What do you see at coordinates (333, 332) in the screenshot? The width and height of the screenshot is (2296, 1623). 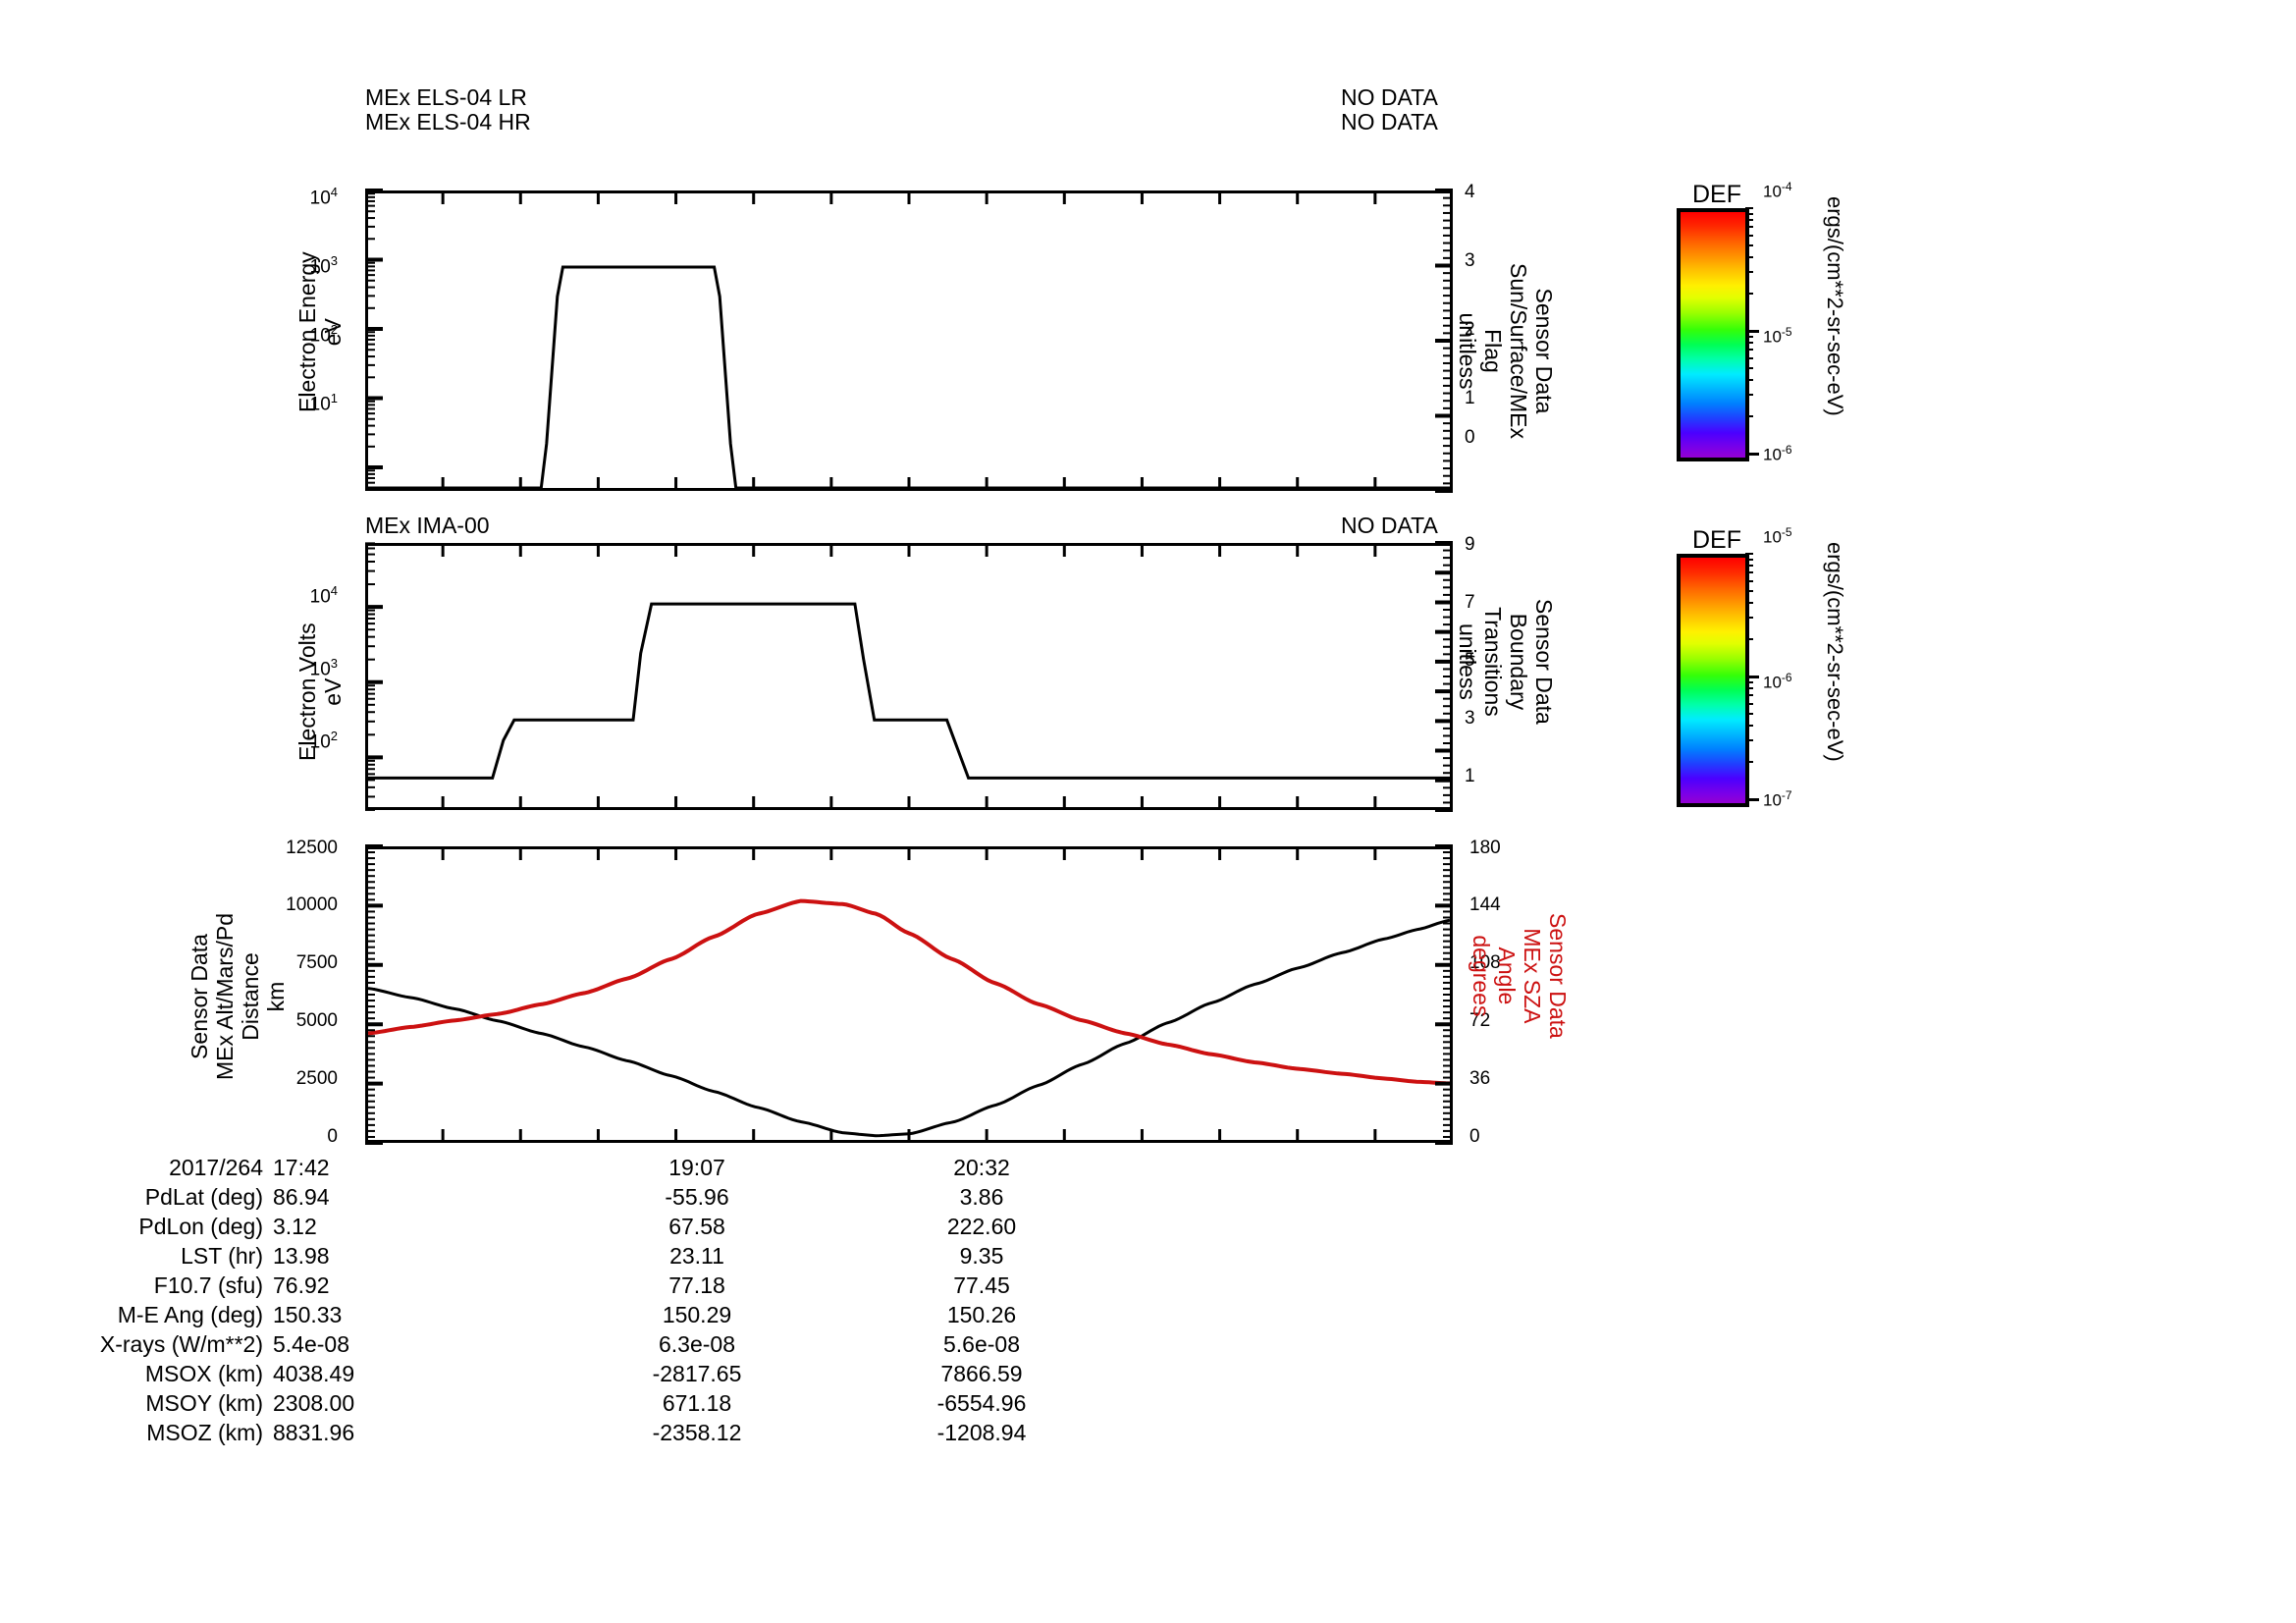 I see `panel1-left-title-line2: eV` at bounding box center [333, 332].